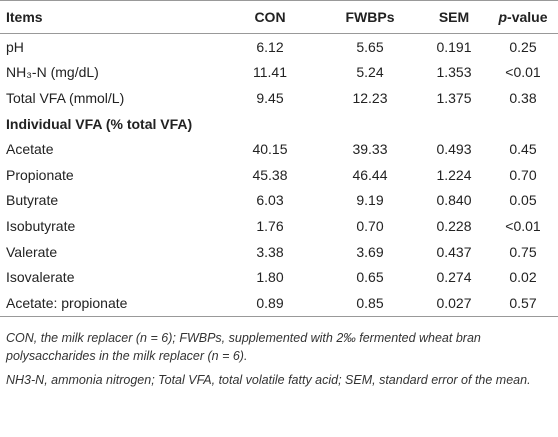 Image resolution: width=558 pixels, height=437 pixels. I want to click on cell: 0.493, so click(454, 149).